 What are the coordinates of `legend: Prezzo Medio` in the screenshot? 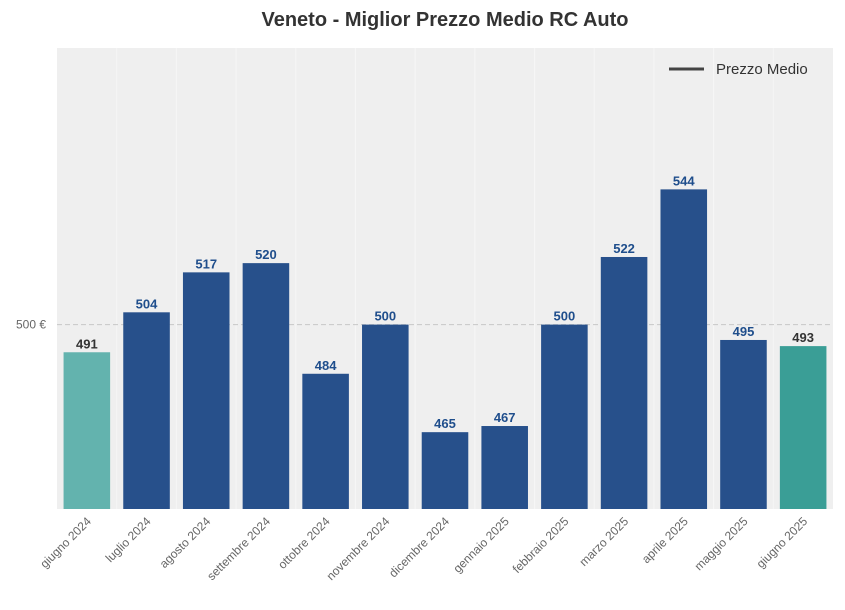 It's located at (738, 69).